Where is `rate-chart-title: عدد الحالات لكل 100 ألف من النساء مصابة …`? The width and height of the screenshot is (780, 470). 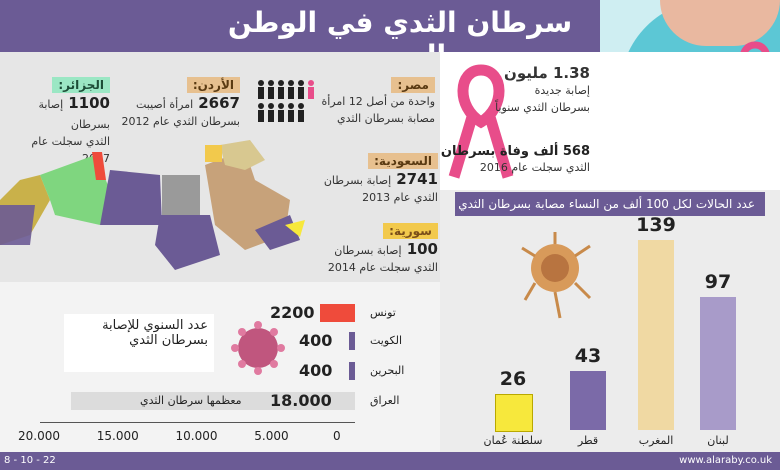
rate-chart-title: عدد الحالات لكل 100 ألف من النساء مصابة … is located at coordinates (610, 204).